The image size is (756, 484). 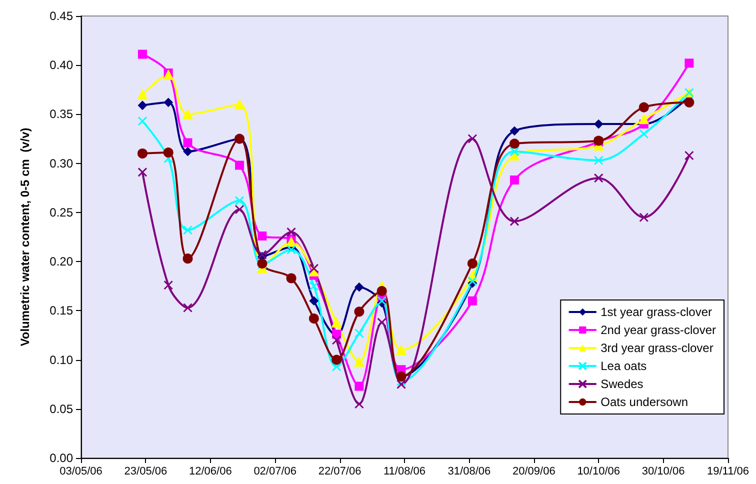 I want to click on legend-label: 2nd year grass-clover, so click(x=658, y=330).